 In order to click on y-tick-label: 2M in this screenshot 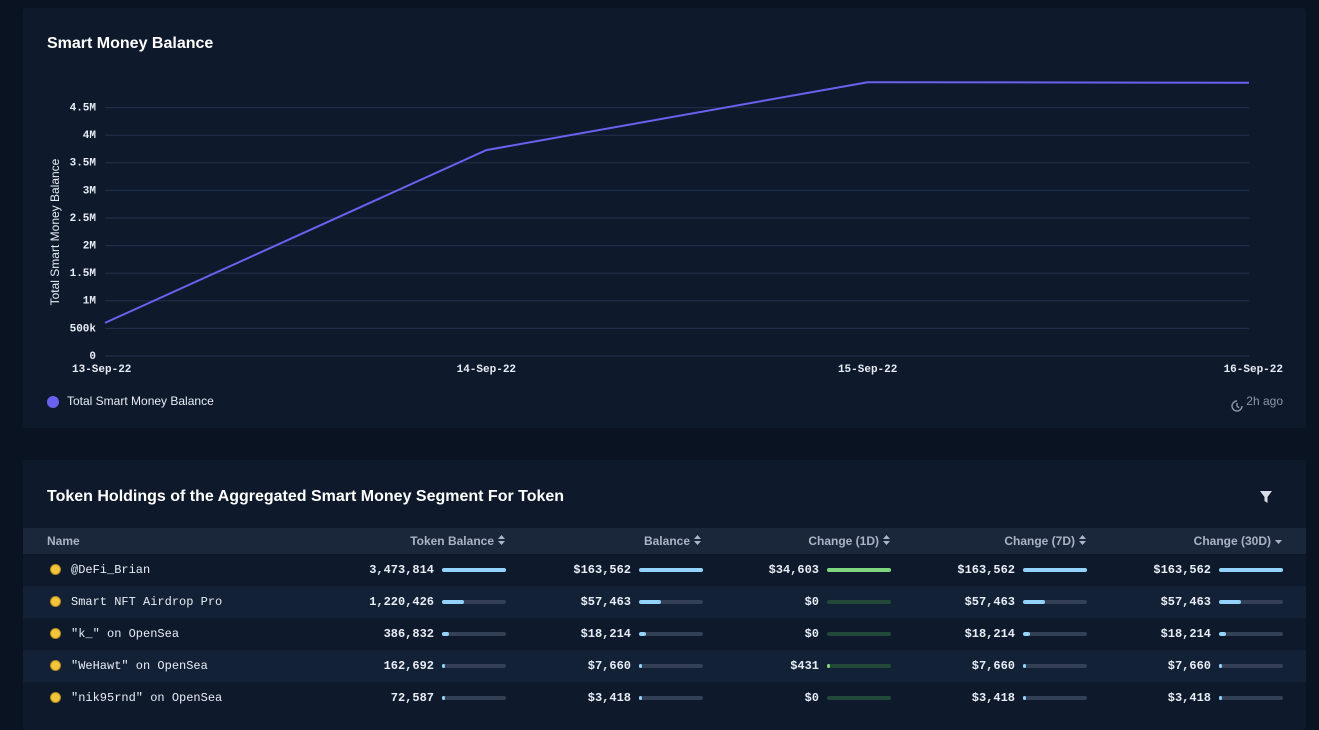, I will do `click(90, 247)`.